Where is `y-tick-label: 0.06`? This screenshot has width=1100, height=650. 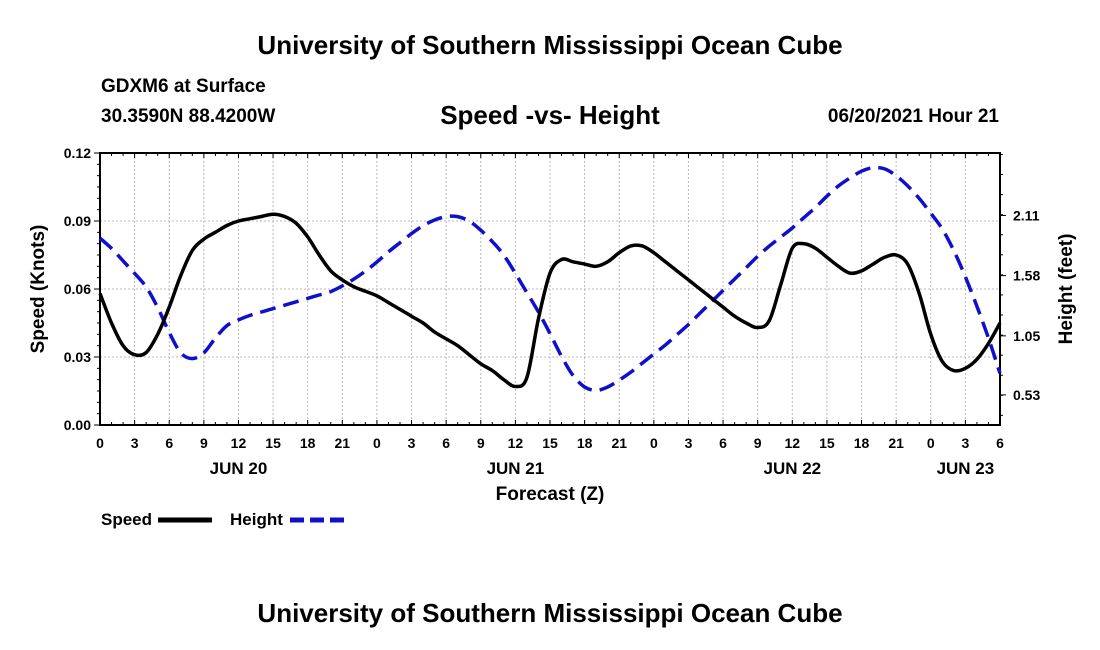
y-tick-label: 0.06 is located at coordinates (77, 289).